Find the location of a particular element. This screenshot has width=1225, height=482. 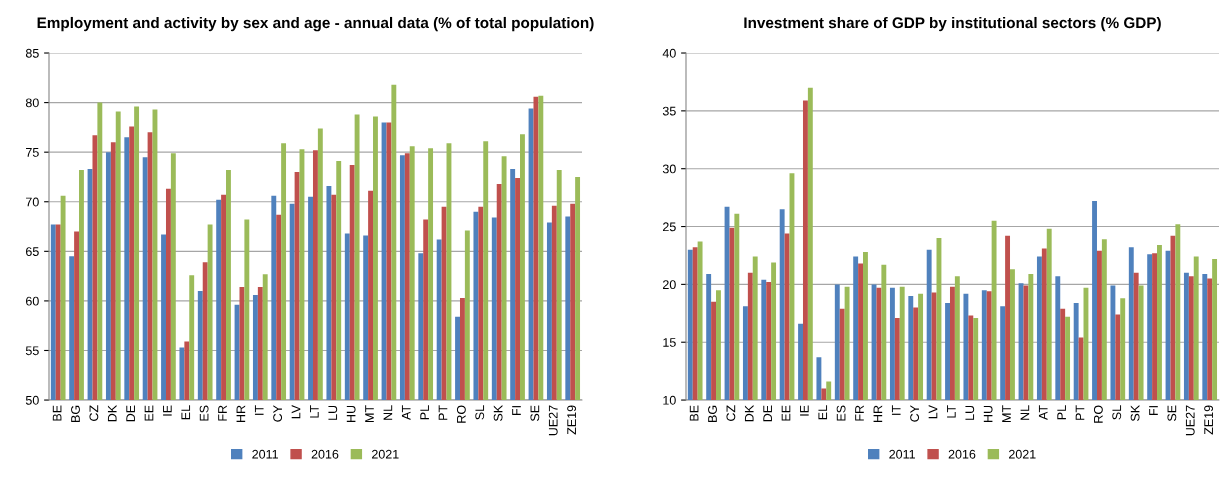

y-tick-label: 65 is located at coordinates (32, 251).